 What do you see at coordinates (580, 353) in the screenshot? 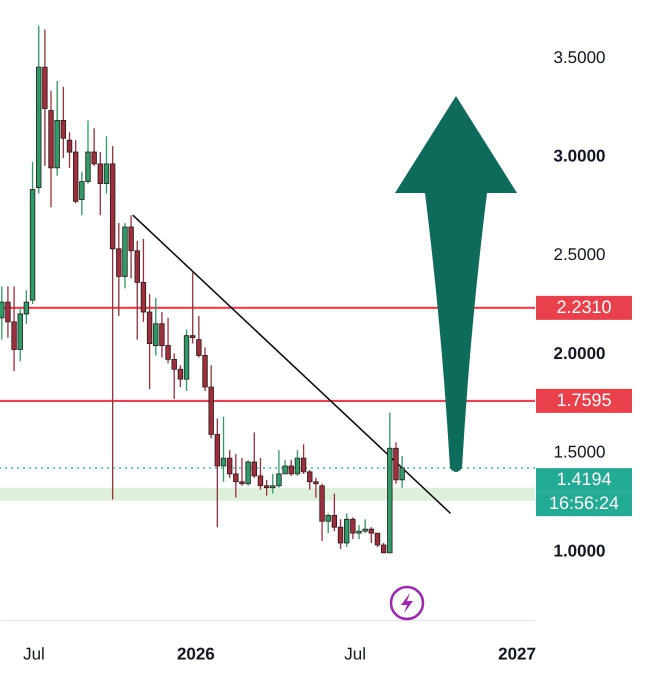
I see `y-tick-label: 2.0000` at bounding box center [580, 353].